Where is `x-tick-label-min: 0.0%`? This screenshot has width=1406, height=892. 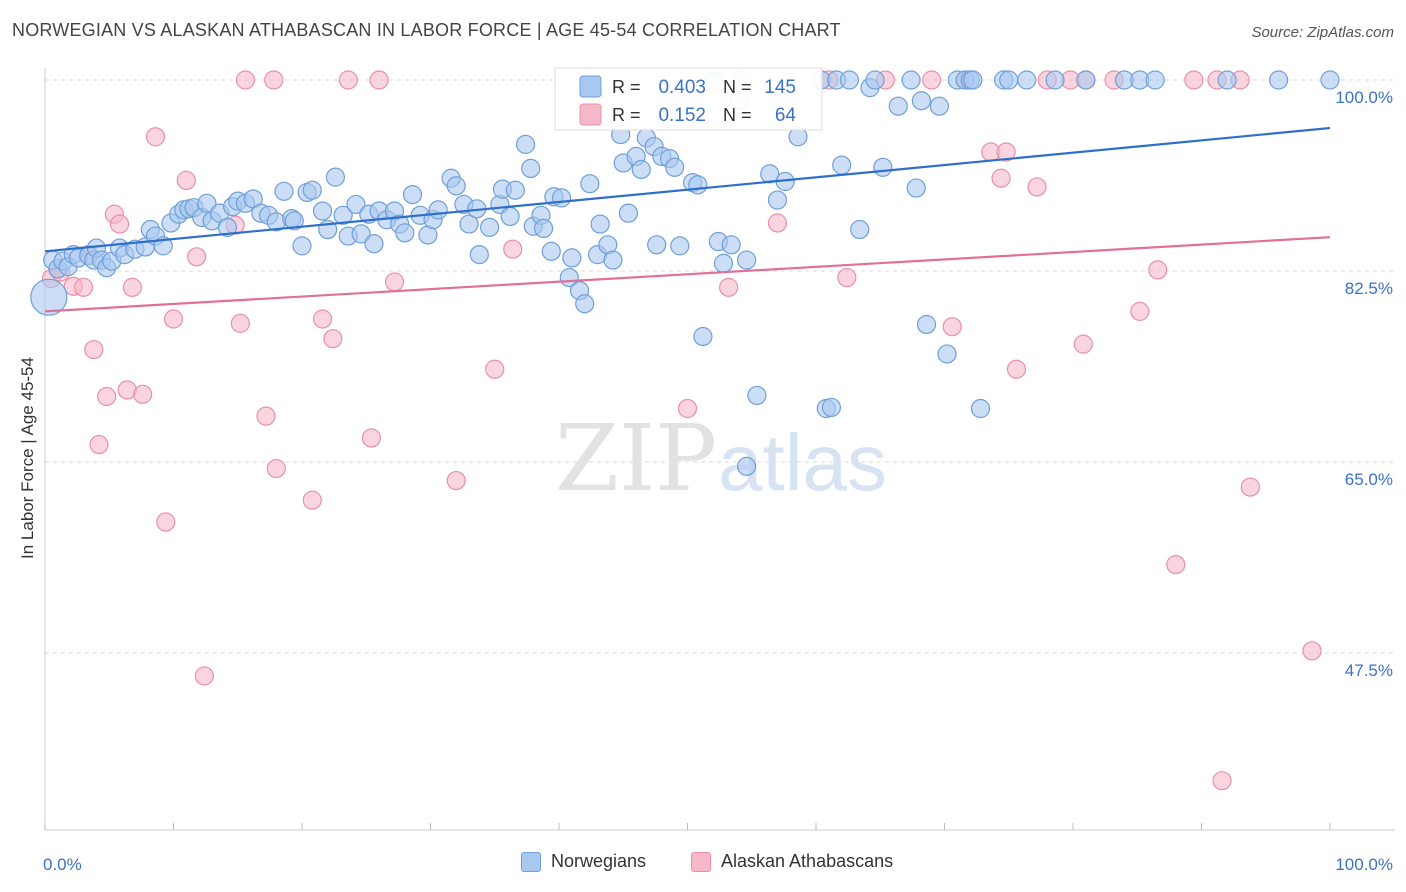 x-tick-label-min: 0.0% is located at coordinates (62, 864).